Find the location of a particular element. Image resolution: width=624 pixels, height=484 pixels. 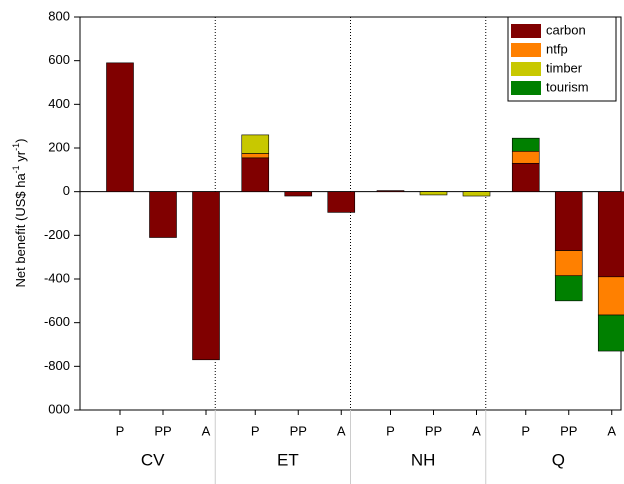

y-label-part: yr is located at coordinates (20, 157).